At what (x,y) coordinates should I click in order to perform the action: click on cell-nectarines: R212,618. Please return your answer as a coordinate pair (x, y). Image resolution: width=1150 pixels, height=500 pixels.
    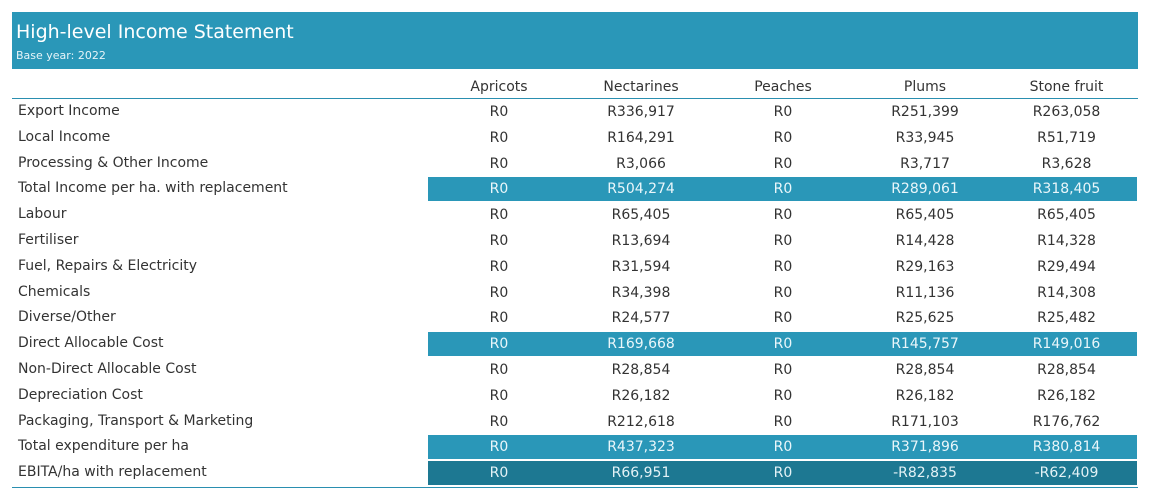
    Looking at the image, I should click on (641, 421).